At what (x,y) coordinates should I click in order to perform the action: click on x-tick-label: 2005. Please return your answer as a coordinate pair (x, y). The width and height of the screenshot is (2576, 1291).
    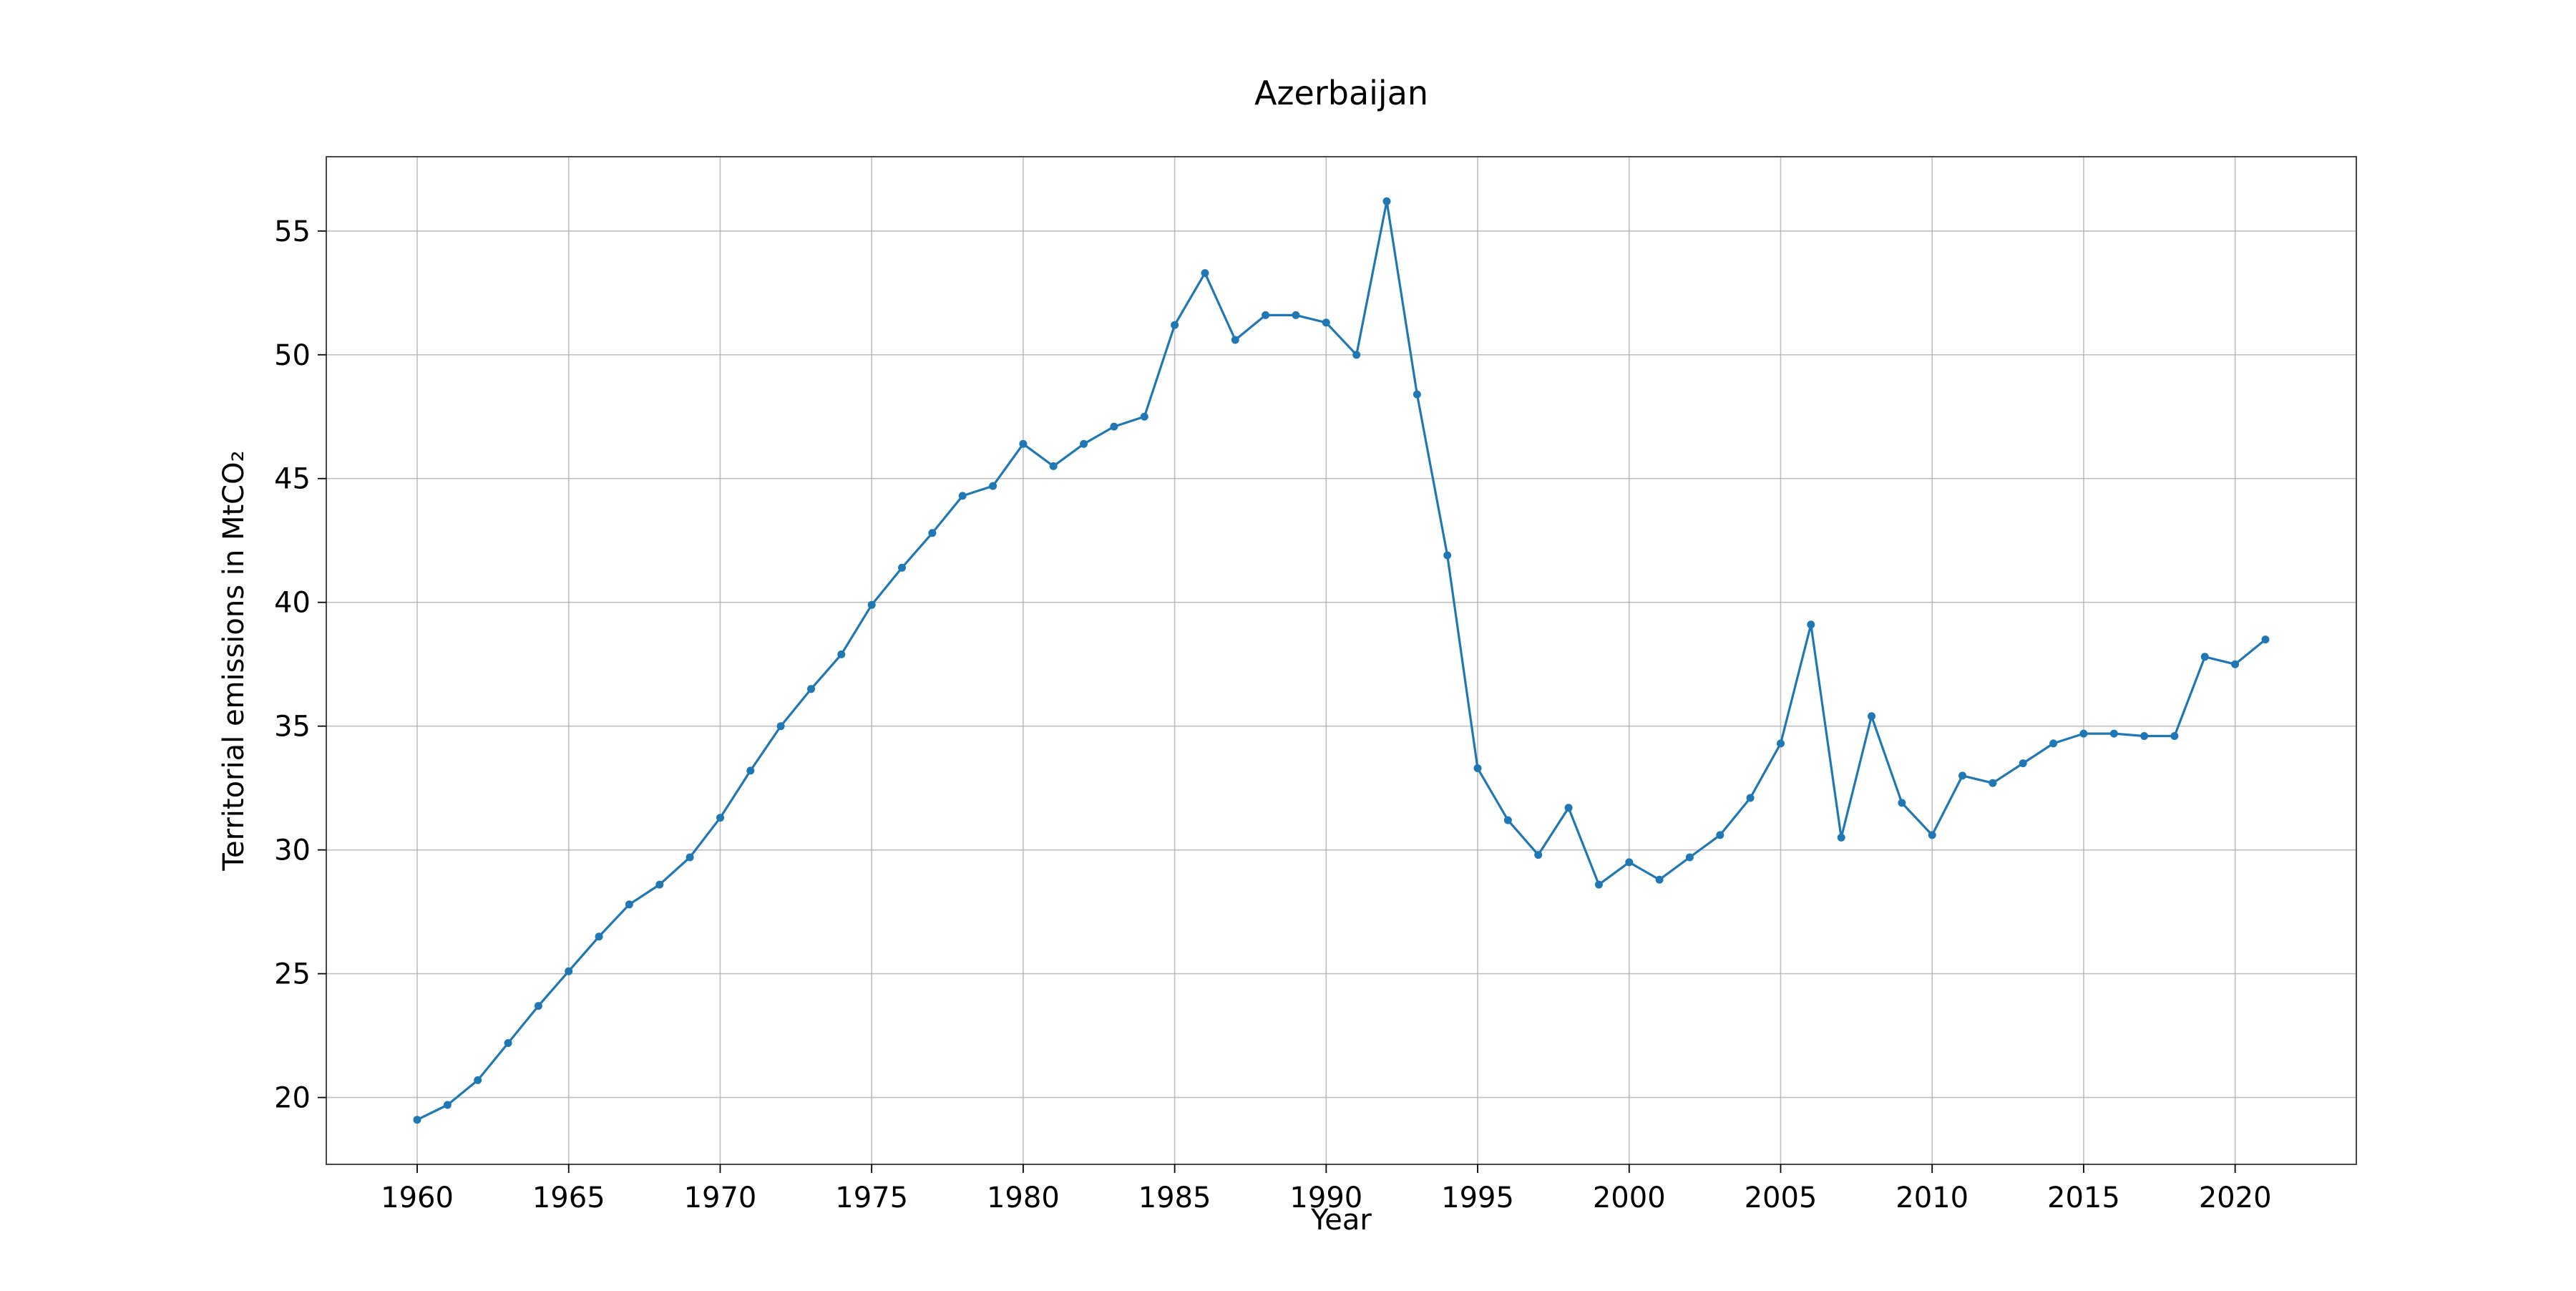
    Looking at the image, I should click on (1781, 1198).